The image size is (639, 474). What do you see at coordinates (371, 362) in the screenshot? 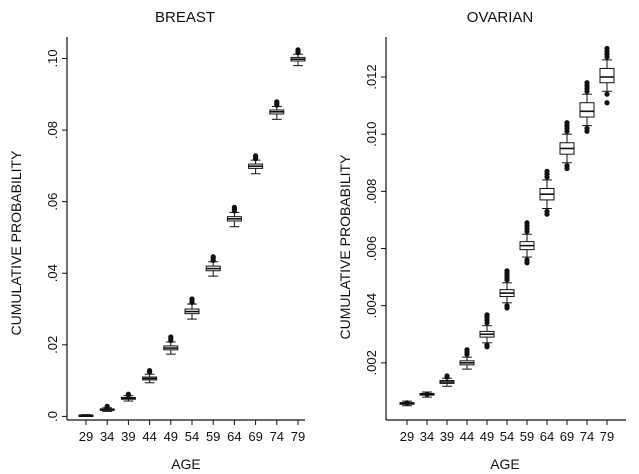
I see `y-tick-label: .002` at bounding box center [371, 362].